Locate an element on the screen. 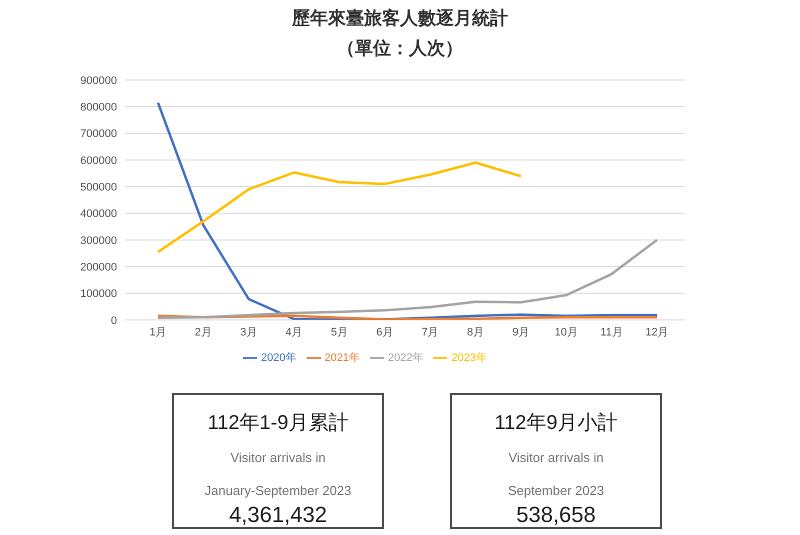 Image resolution: width=800 pixels, height=535 pixels. y-tick-label: 900000 is located at coordinates (98, 80).